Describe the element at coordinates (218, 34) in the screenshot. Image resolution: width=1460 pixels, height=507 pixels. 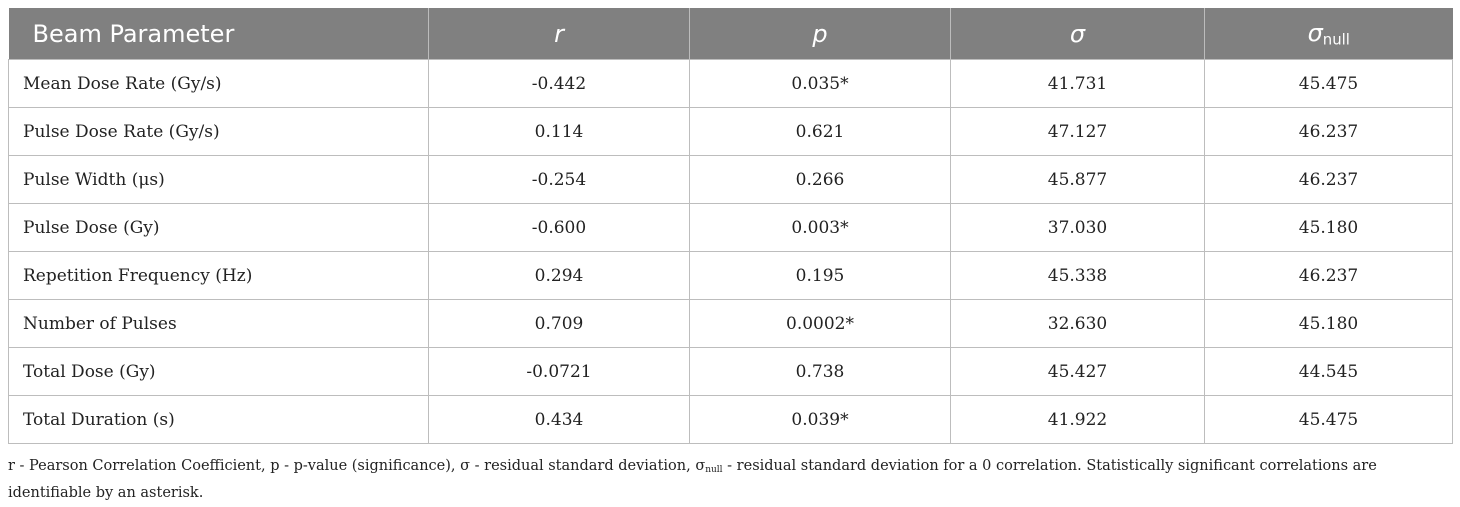
I see `header-beam-parameter: Beam Parameter` at that location.